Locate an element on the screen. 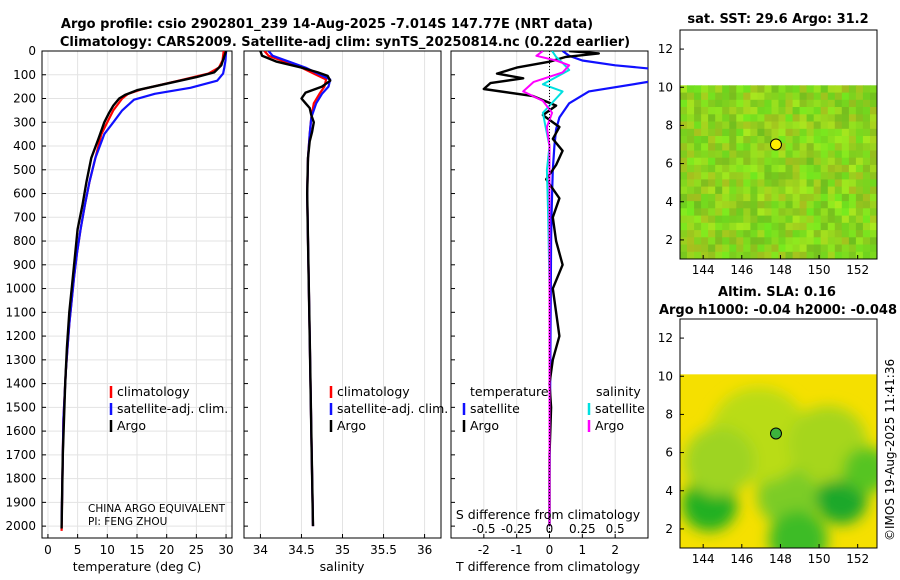 The image size is (900, 580). x-tick-label: 2 is located at coordinates (615, 550).